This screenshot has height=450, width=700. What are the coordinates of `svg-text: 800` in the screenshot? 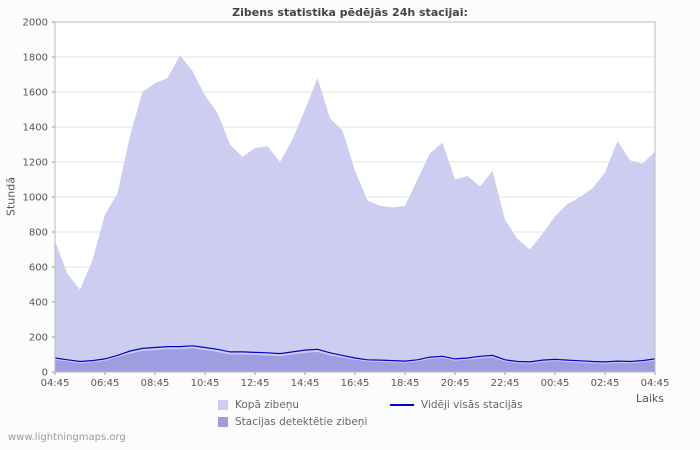 It's located at (38, 233).